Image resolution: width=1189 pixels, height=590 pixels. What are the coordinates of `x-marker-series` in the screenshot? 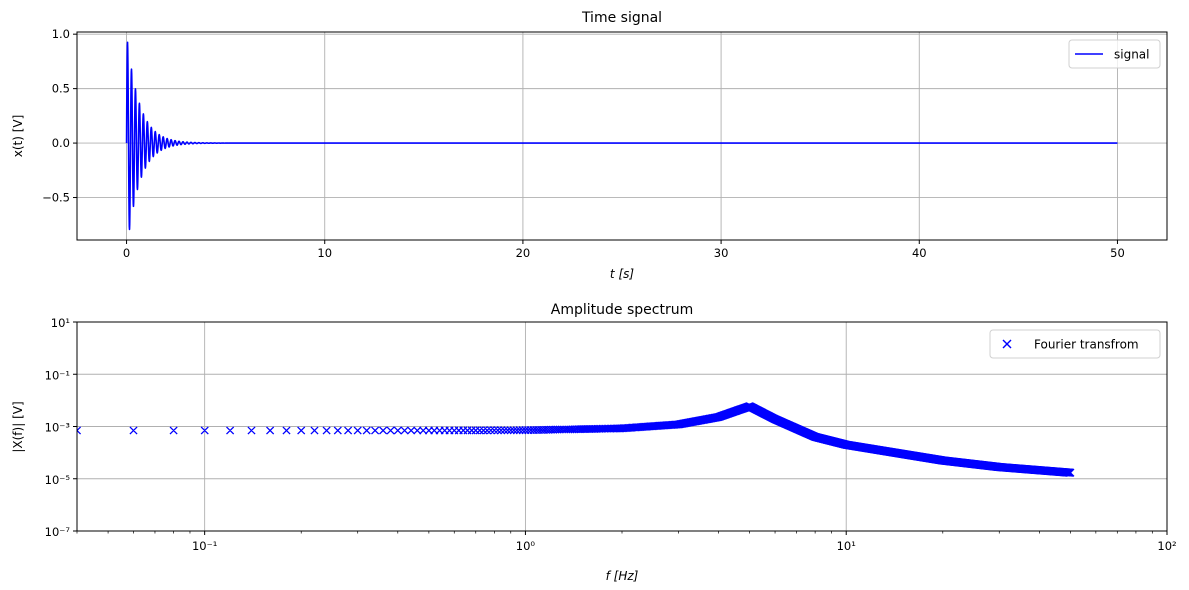 It's located at (576, 439).